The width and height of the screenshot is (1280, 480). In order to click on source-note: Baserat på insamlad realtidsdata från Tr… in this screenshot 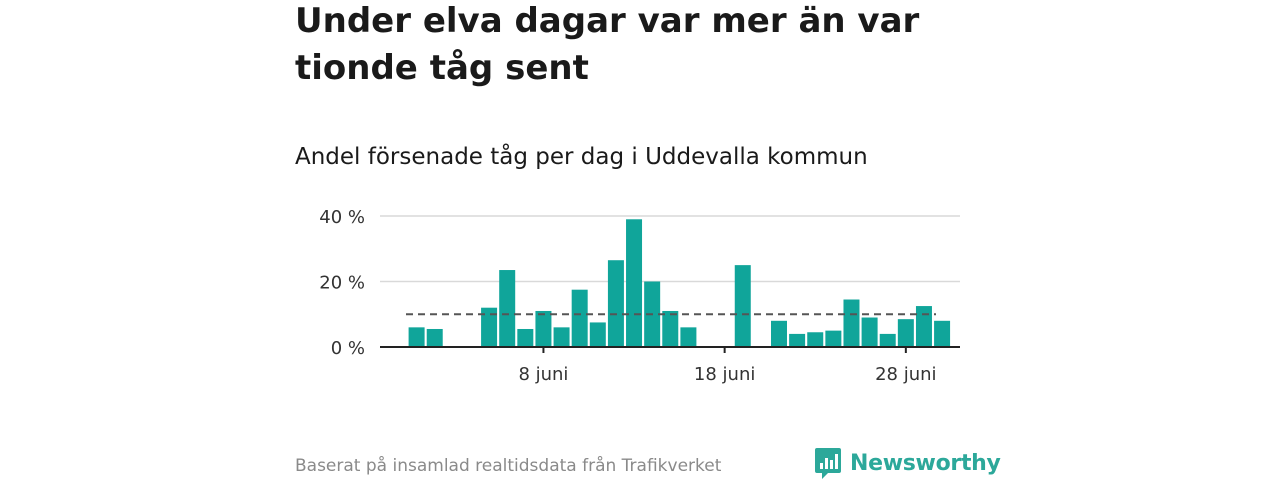, I will do `click(508, 466)`.